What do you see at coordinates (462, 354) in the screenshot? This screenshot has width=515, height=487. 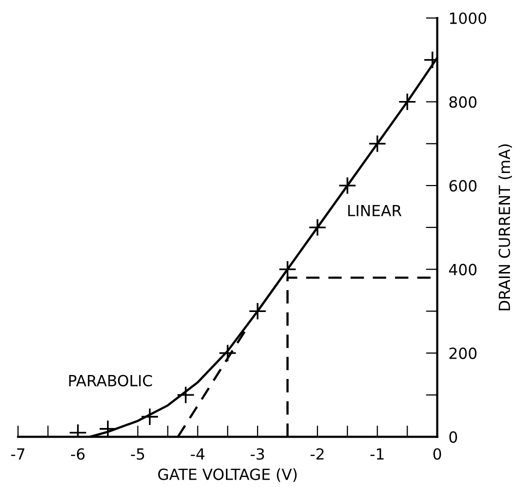 I see `y-tick-label: 200` at bounding box center [462, 354].